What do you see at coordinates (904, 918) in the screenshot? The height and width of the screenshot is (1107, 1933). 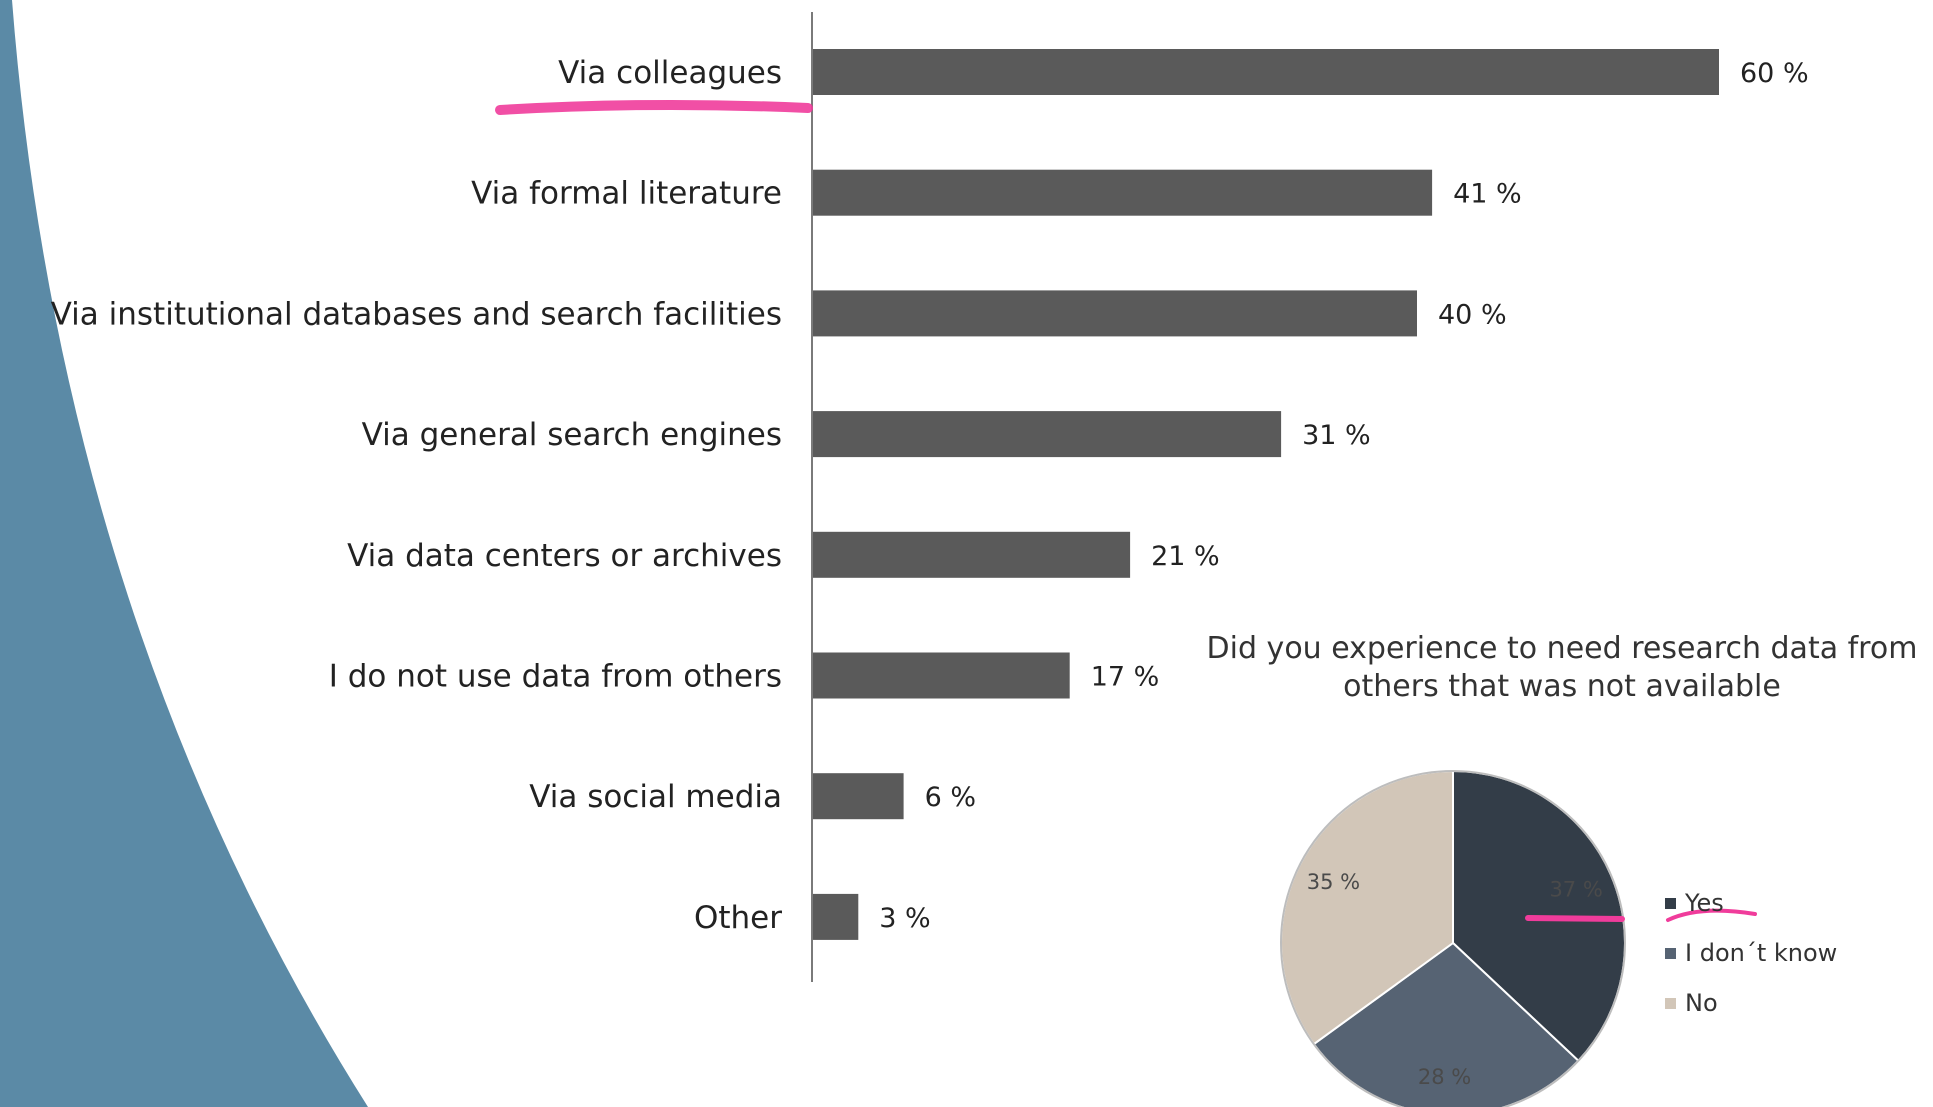 I see `value-label: 3 %` at bounding box center [904, 918].